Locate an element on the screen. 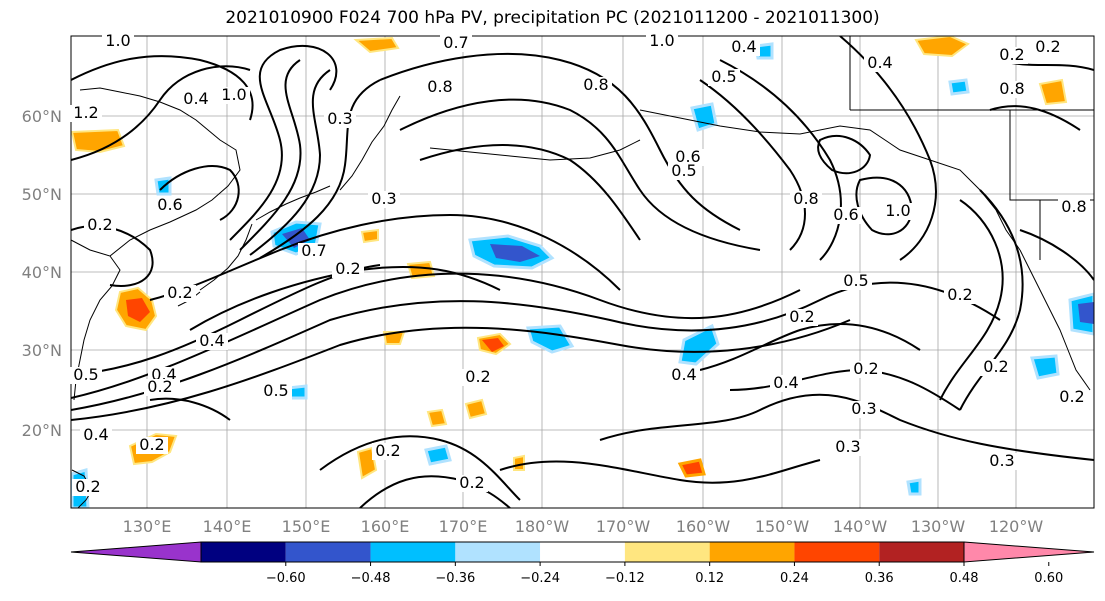 This screenshot has width=1105, height=601. lon-tick-5: 180°W is located at coordinates (542, 526).